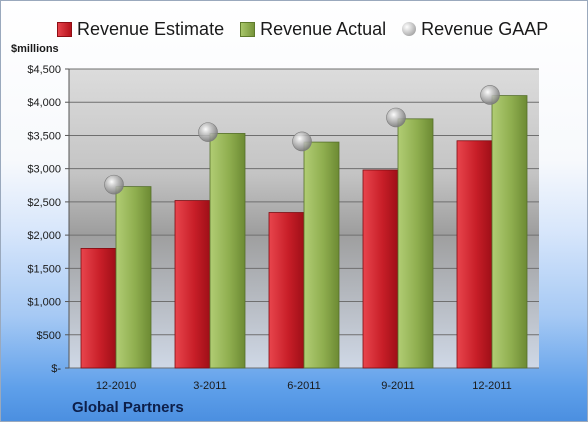  I want to click on y-tick-label: $2,500, so click(44, 203).